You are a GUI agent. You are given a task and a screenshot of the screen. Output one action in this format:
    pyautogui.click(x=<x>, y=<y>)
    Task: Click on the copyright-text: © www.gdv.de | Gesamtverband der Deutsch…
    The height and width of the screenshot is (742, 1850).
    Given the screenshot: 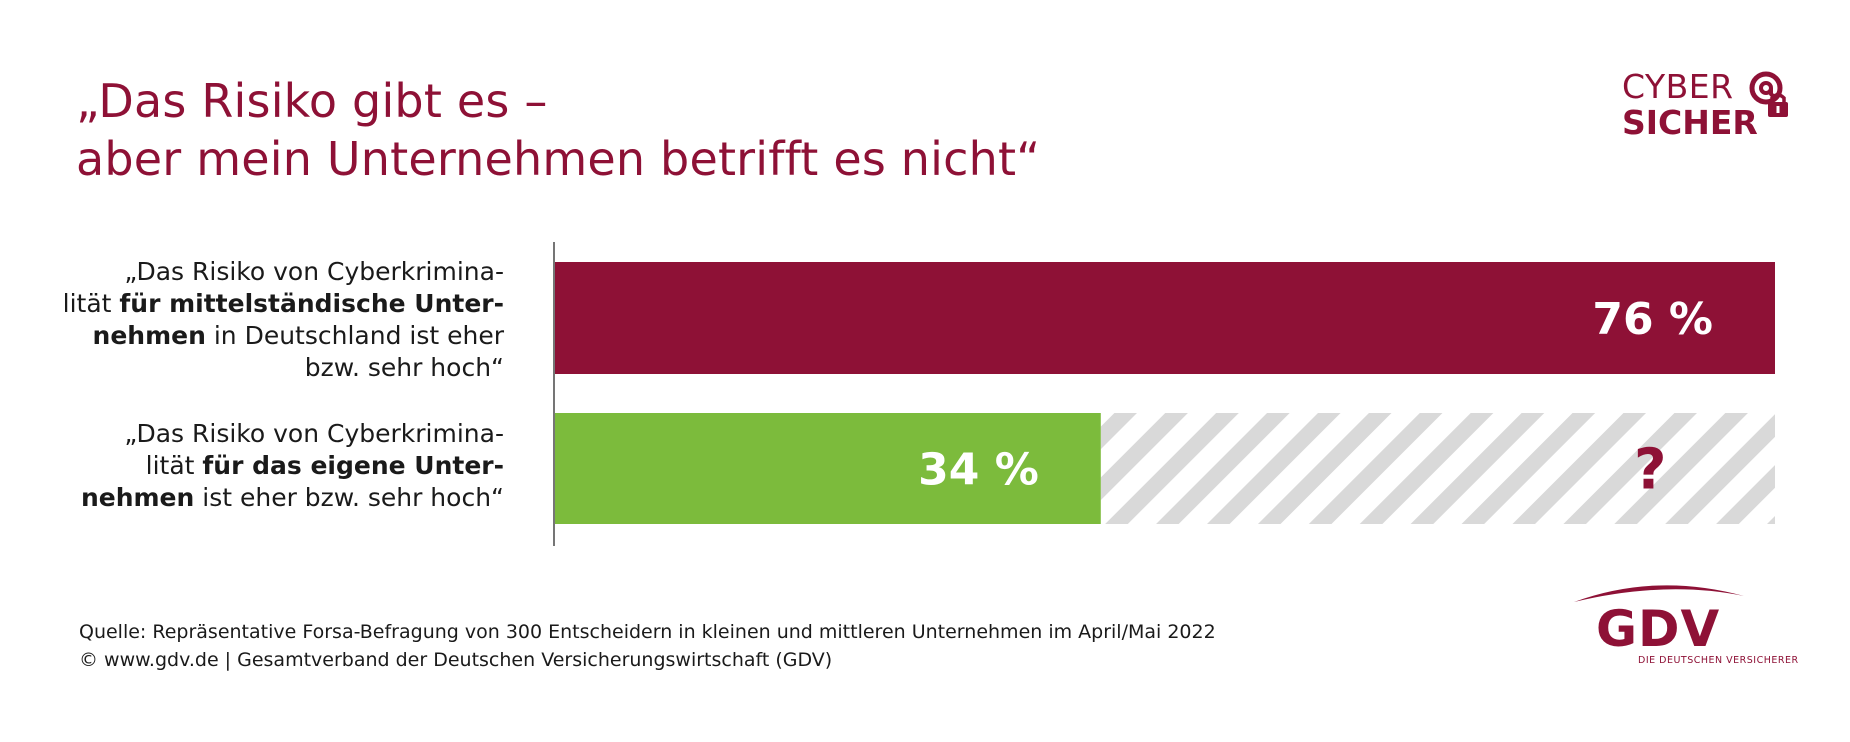 What is the action you would take?
    pyautogui.click(x=456, y=660)
    